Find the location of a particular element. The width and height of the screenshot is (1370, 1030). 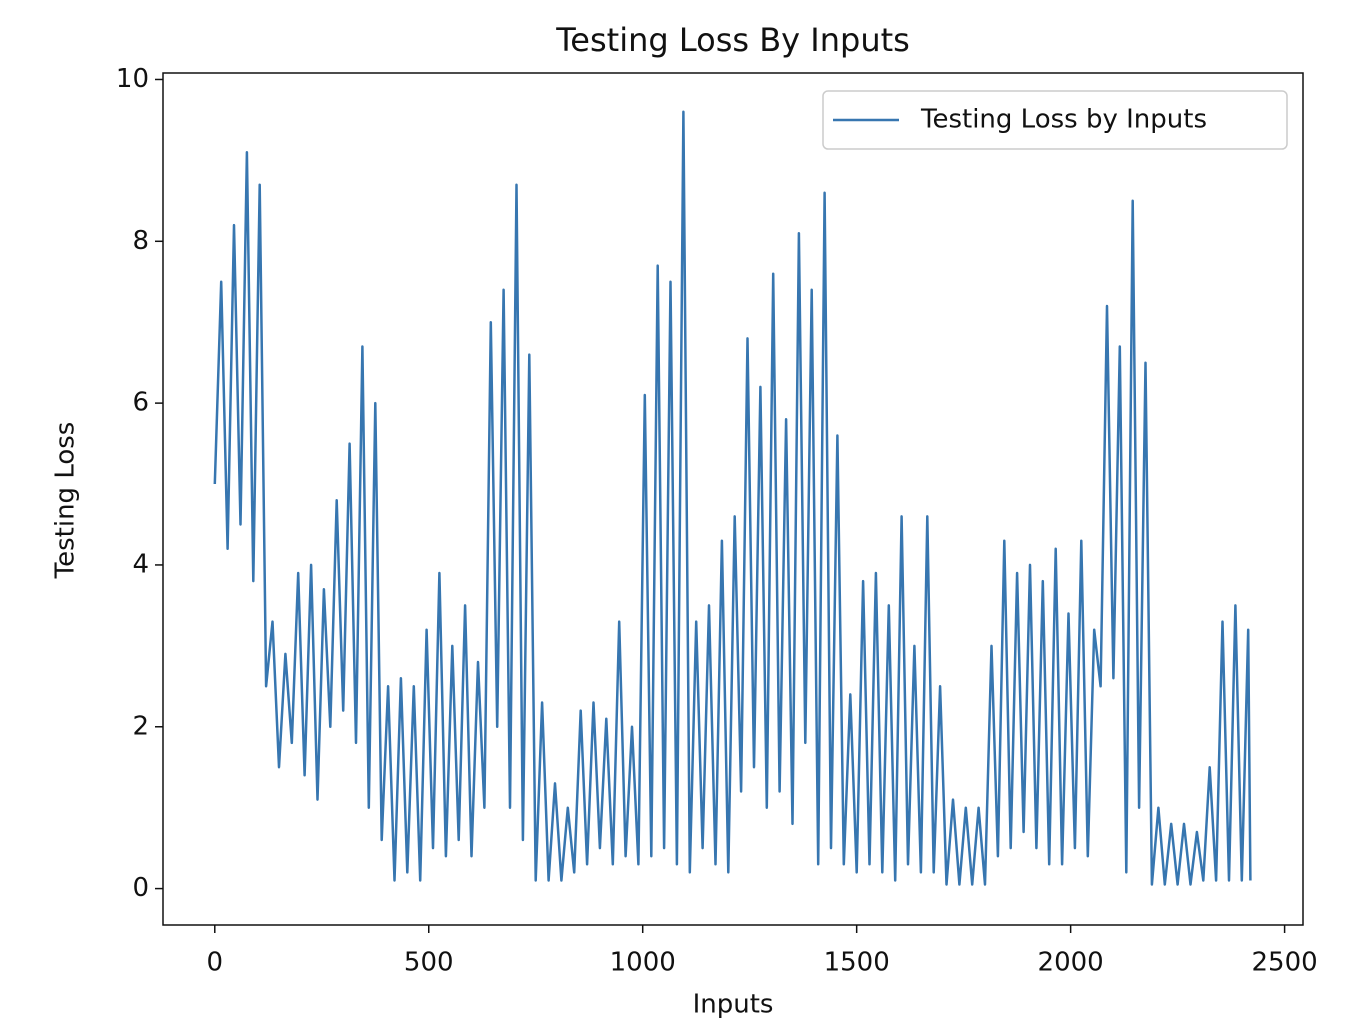

y-tick-label: 4 is located at coordinates (140, 564).